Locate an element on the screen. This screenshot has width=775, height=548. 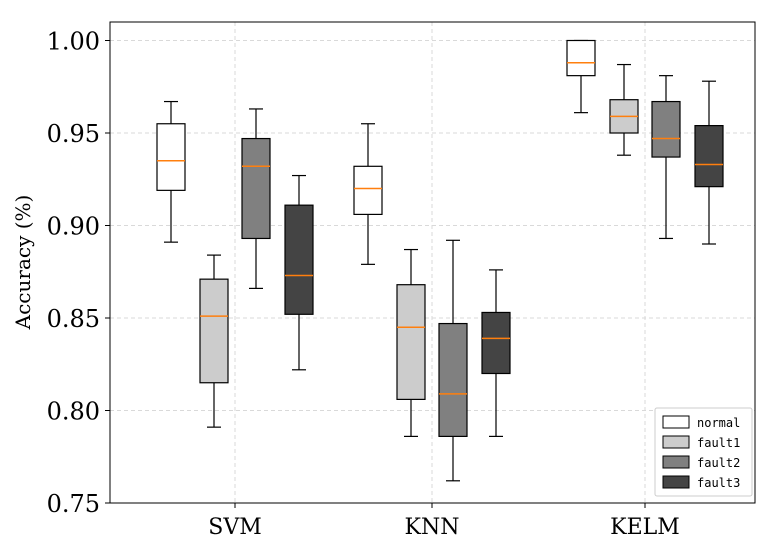
box-fault1-svm is located at coordinates (214, 341).